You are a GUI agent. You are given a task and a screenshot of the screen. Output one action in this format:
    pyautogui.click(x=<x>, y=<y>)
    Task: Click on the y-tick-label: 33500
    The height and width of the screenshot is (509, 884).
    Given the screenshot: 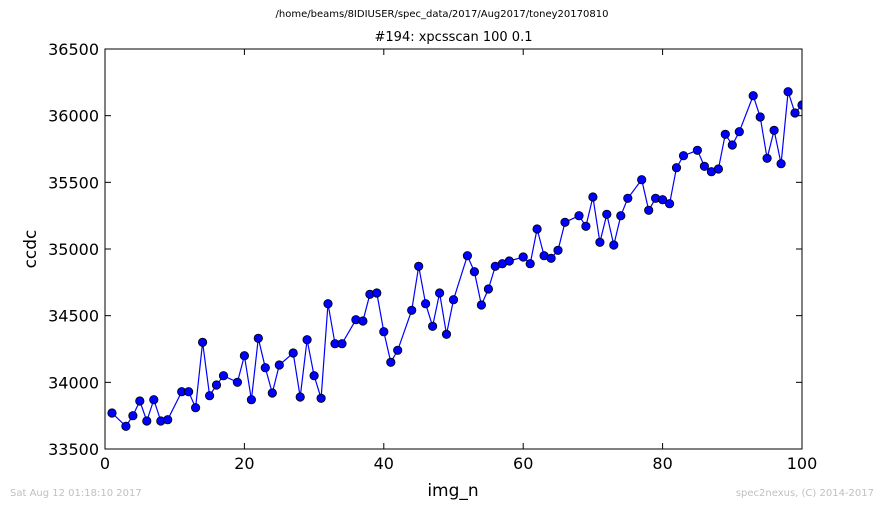 What is the action you would take?
    pyautogui.click(x=73, y=449)
    